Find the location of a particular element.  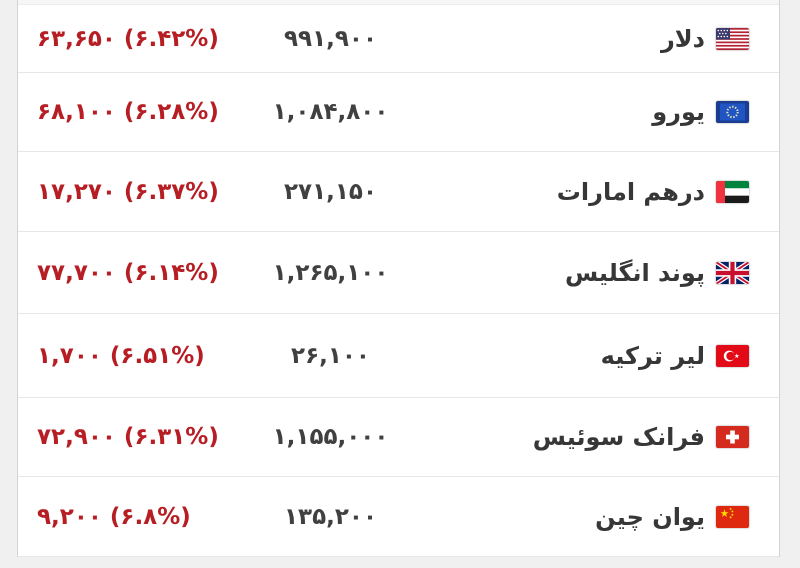

eu-flag-icon is located at coordinates (732, 112).